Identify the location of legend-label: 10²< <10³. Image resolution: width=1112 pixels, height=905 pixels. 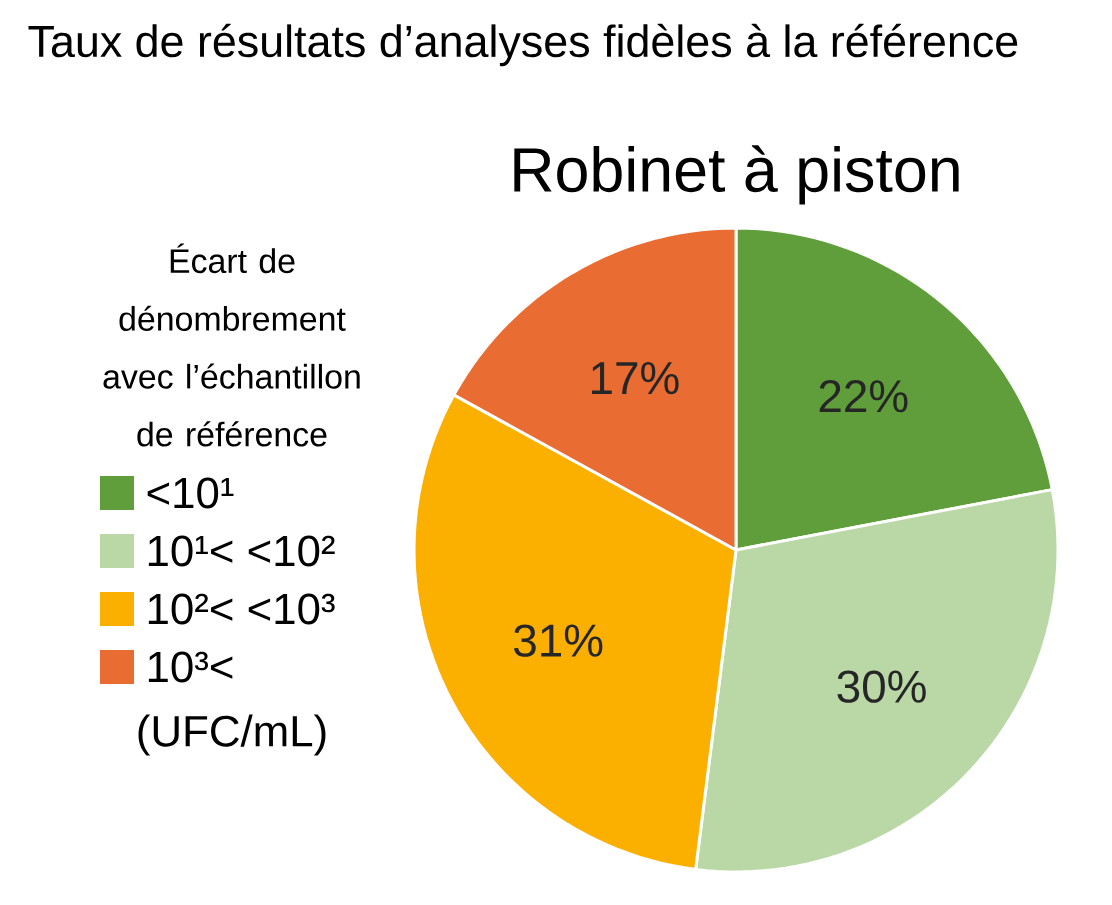
(241, 609).